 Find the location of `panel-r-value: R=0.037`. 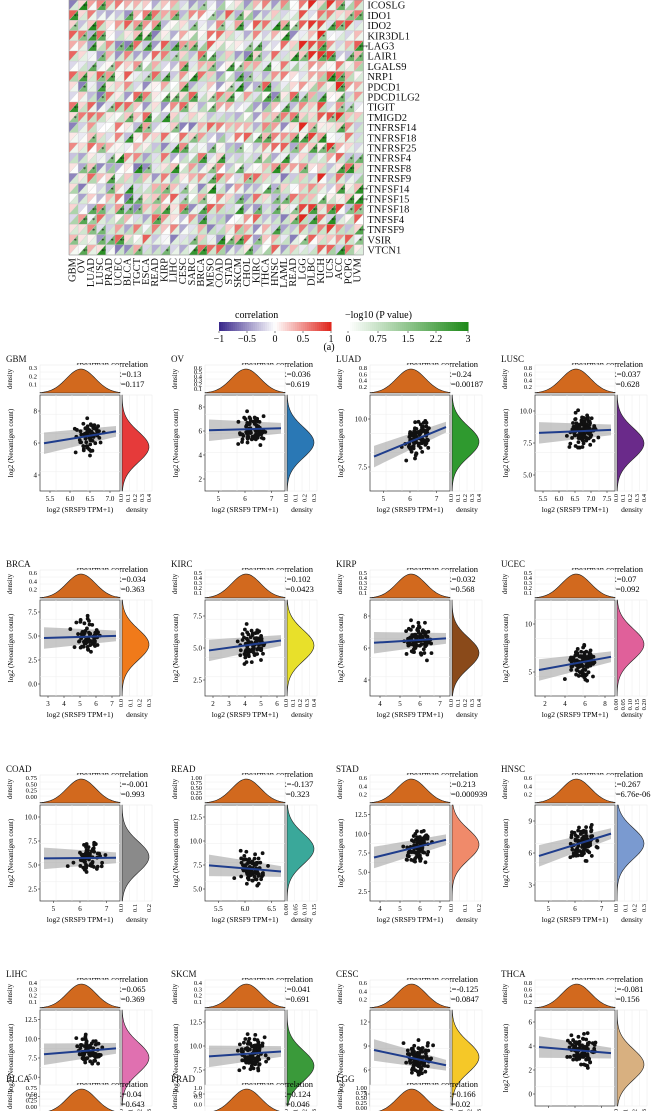

panel-r-value: R=0.037 is located at coordinates (626, 374).